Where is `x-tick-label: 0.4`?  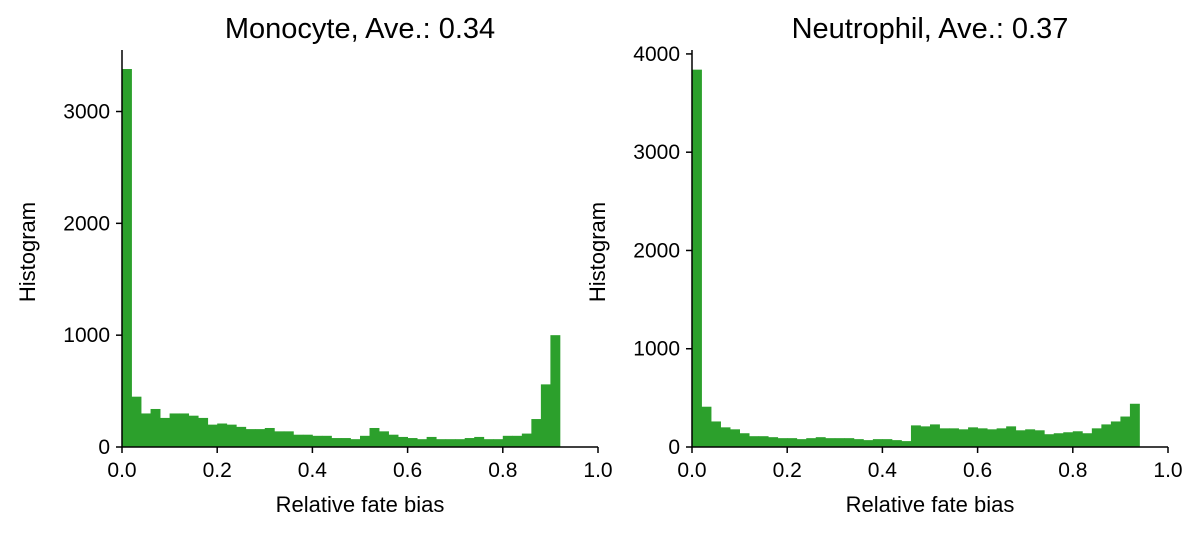
x-tick-label: 0.4 is located at coordinates (313, 470).